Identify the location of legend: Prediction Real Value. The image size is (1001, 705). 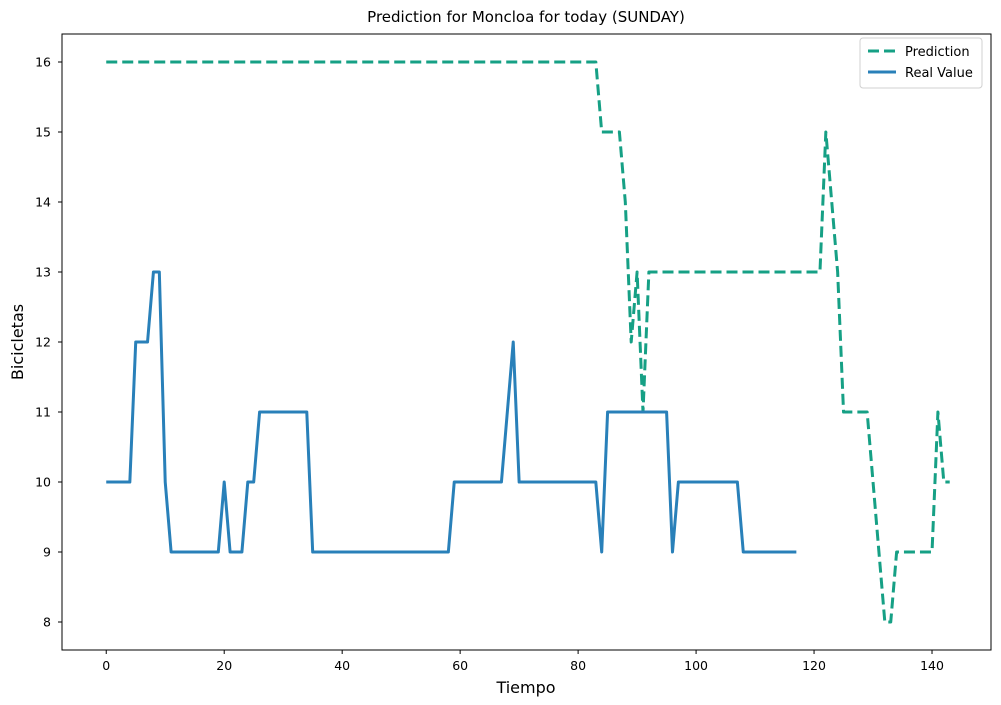
(921, 63).